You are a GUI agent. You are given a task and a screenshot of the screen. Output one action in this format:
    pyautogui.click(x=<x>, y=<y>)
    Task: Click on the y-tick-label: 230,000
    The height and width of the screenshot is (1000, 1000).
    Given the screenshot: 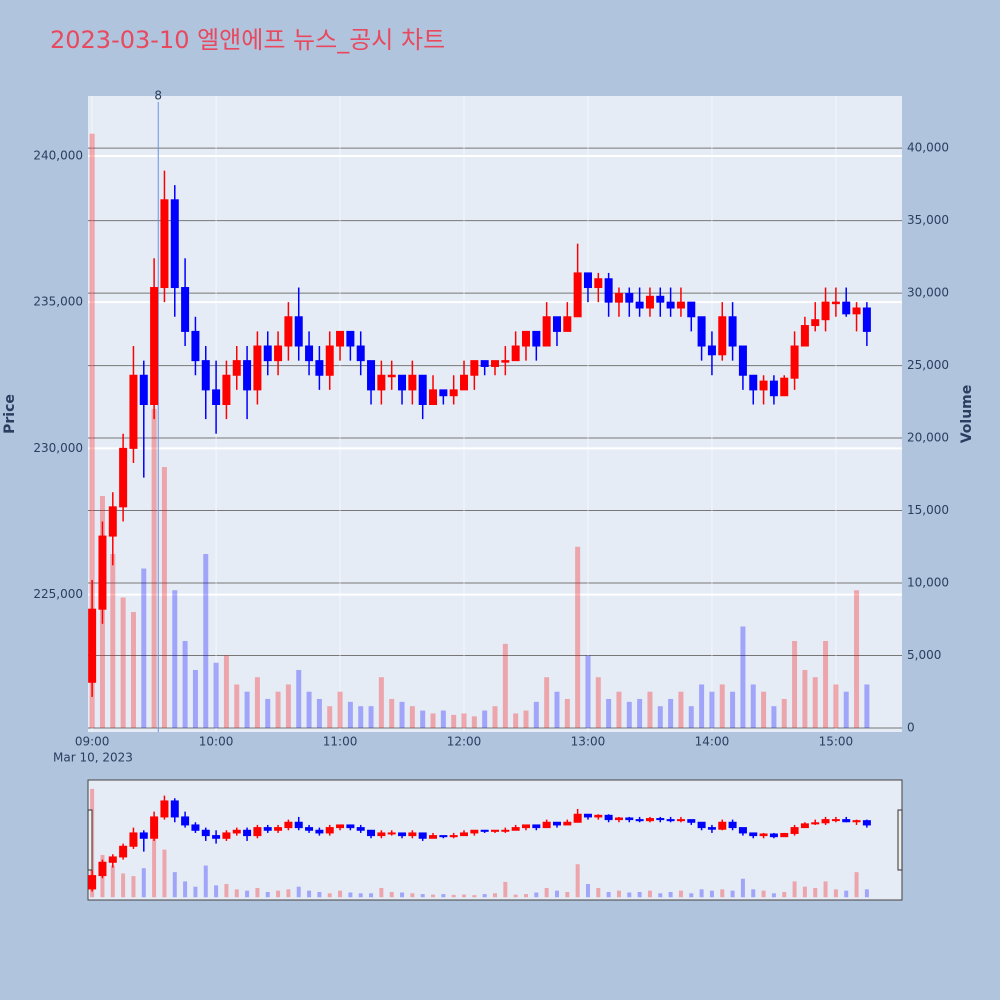 What is the action you would take?
    pyautogui.click(x=58, y=448)
    